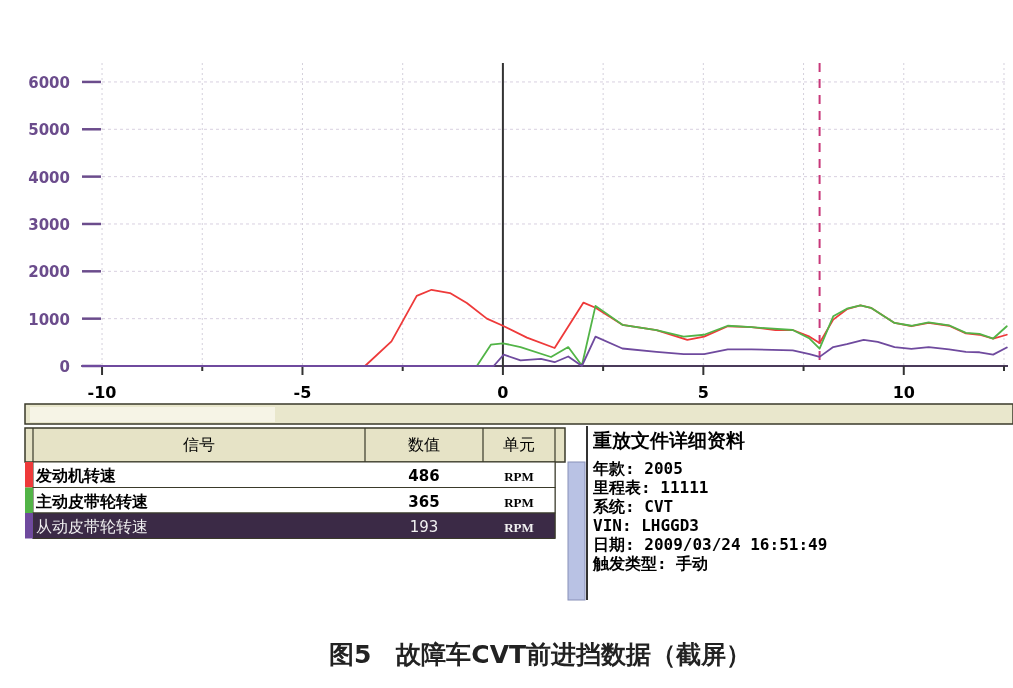  What do you see at coordinates (424, 527) in the screenshot?
I see `text: 193` at bounding box center [424, 527].